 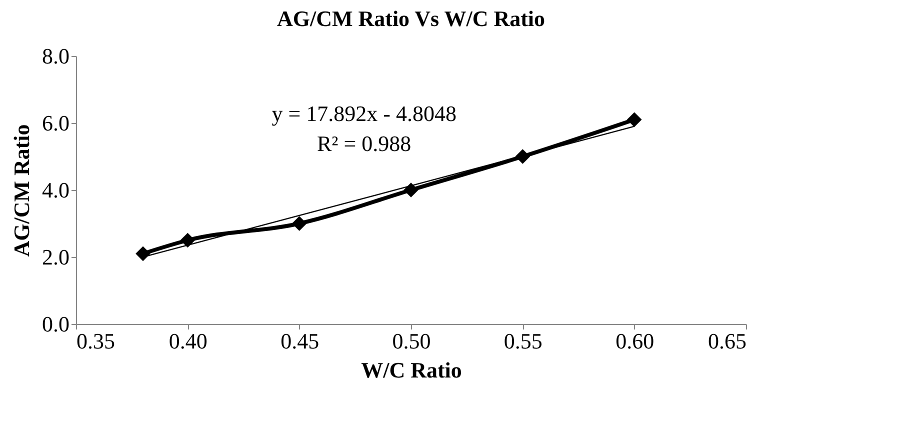 I want to click on chart-title: AG/CM Ratio Vs W/C Ratio, so click(x=411, y=18).